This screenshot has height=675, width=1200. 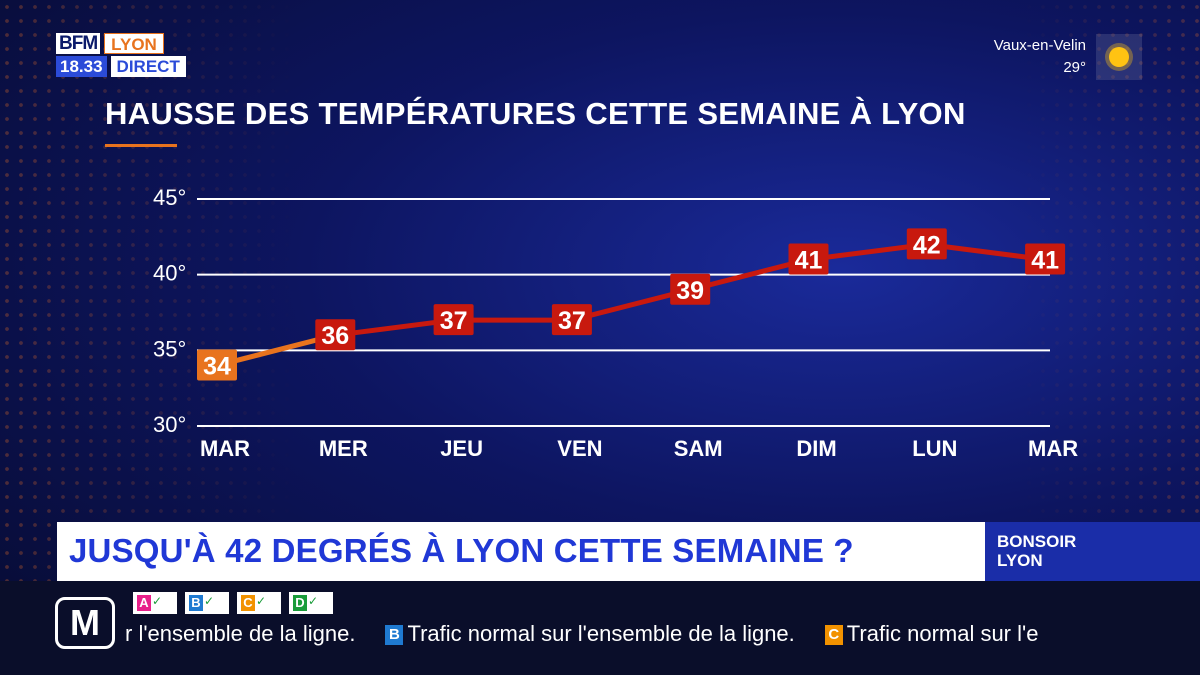 I want to click on data-label: 42, so click(x=927, y=245).